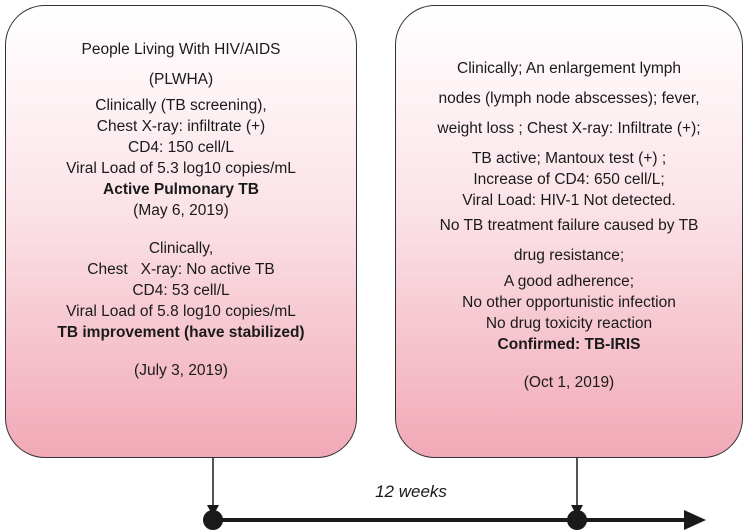  I want to click on right-line: TB active; Mantoux test (+) ;, so click(569, 158).